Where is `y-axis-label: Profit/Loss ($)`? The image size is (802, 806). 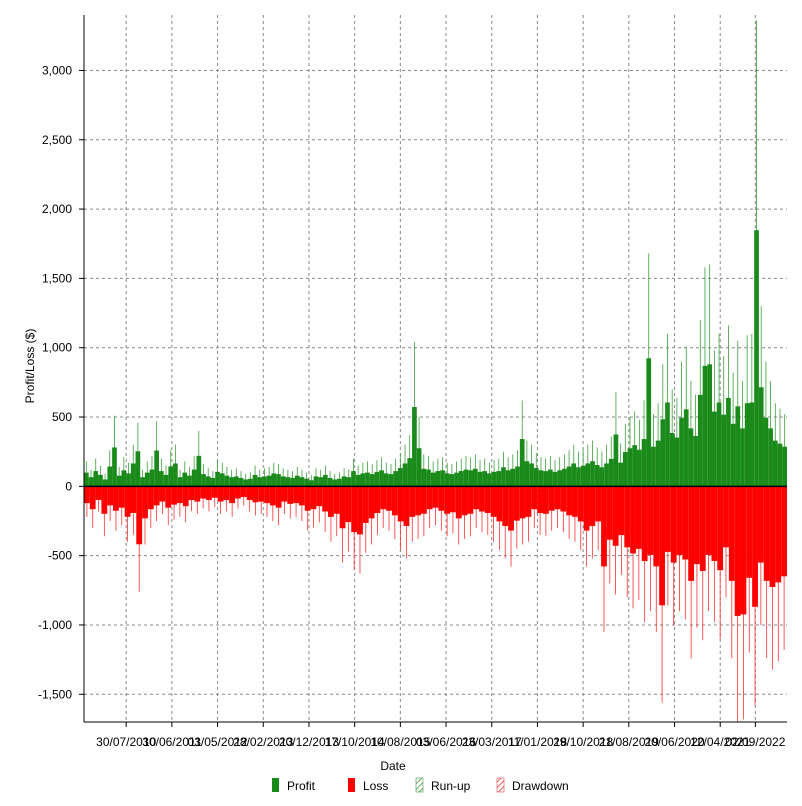 y-axis-label: Profit/Loss ($) is located at coordinates (30, 366).